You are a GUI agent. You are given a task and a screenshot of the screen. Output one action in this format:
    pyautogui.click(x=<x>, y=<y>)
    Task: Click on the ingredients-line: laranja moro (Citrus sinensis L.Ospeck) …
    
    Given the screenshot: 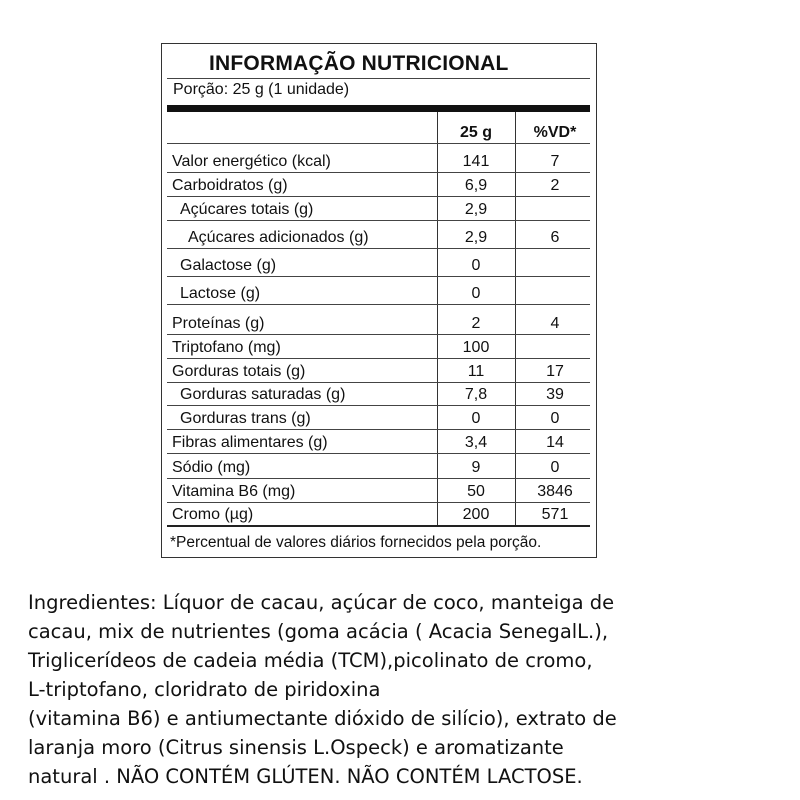 What is the action you would take?
    pyautogui.click(x=296, y=747)
    